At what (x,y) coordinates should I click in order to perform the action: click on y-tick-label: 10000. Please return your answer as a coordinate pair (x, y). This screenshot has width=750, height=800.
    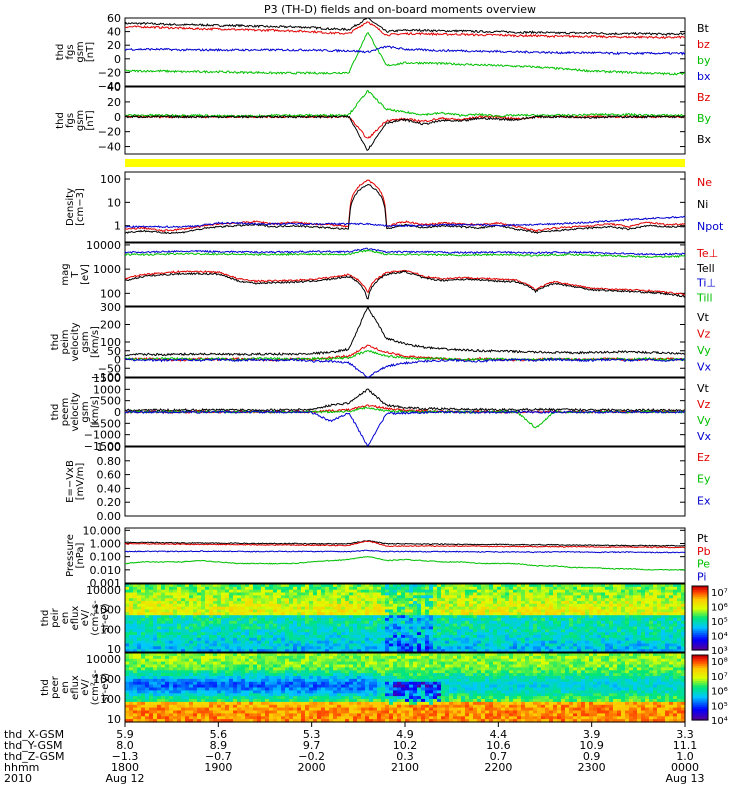
    Looking at the image, I should click on (103, 590).